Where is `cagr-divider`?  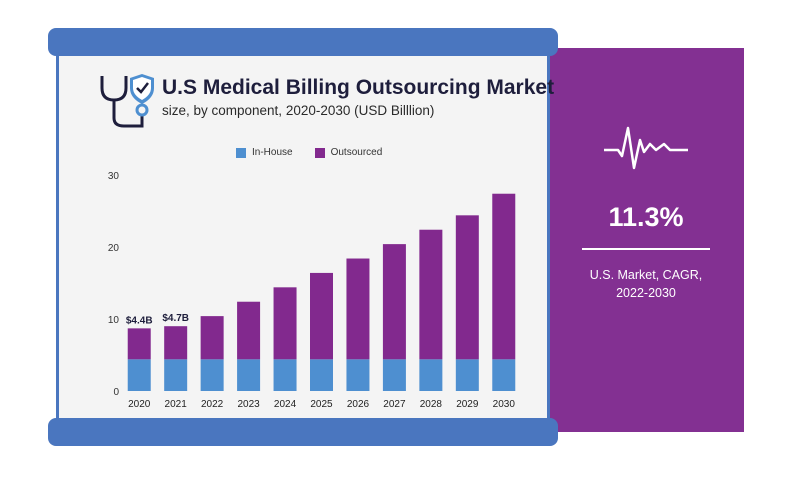 cagr-divider is located at coordinates (646, 249).